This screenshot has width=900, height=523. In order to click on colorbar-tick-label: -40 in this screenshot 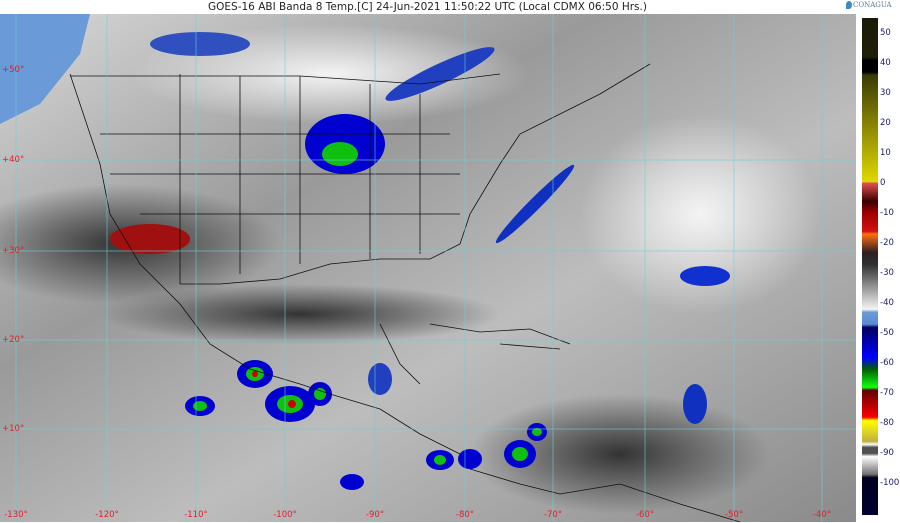, I will do `click(887, 303)`.